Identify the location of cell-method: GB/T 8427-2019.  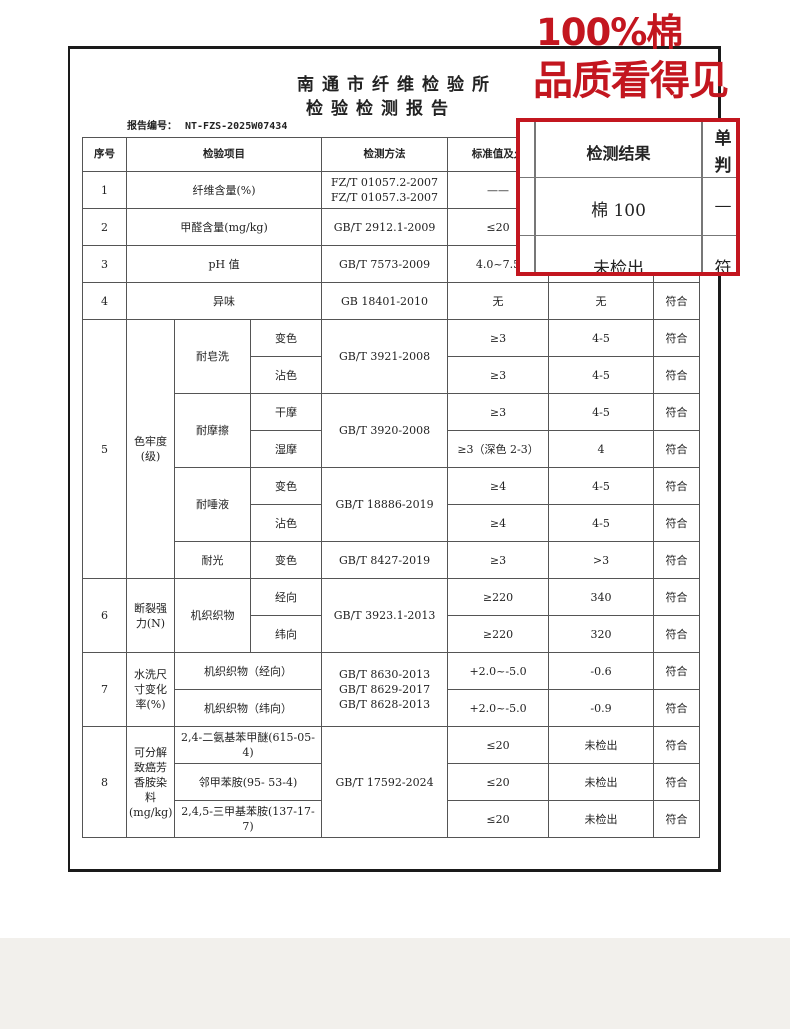
(385, 560).